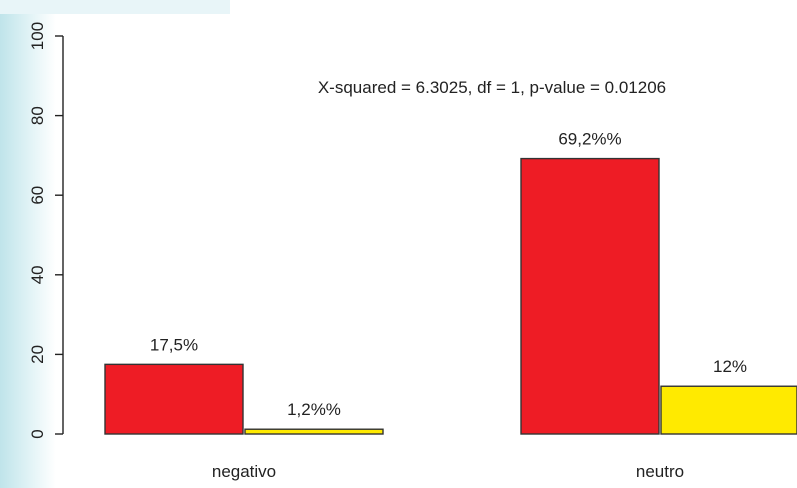 Image resolution: width=797 pixels, height=488 pixels. What do you see at coordinates (37, 115) in the screenshot?
I see `y-tick-label: 80` at bounding box center [37, 115].